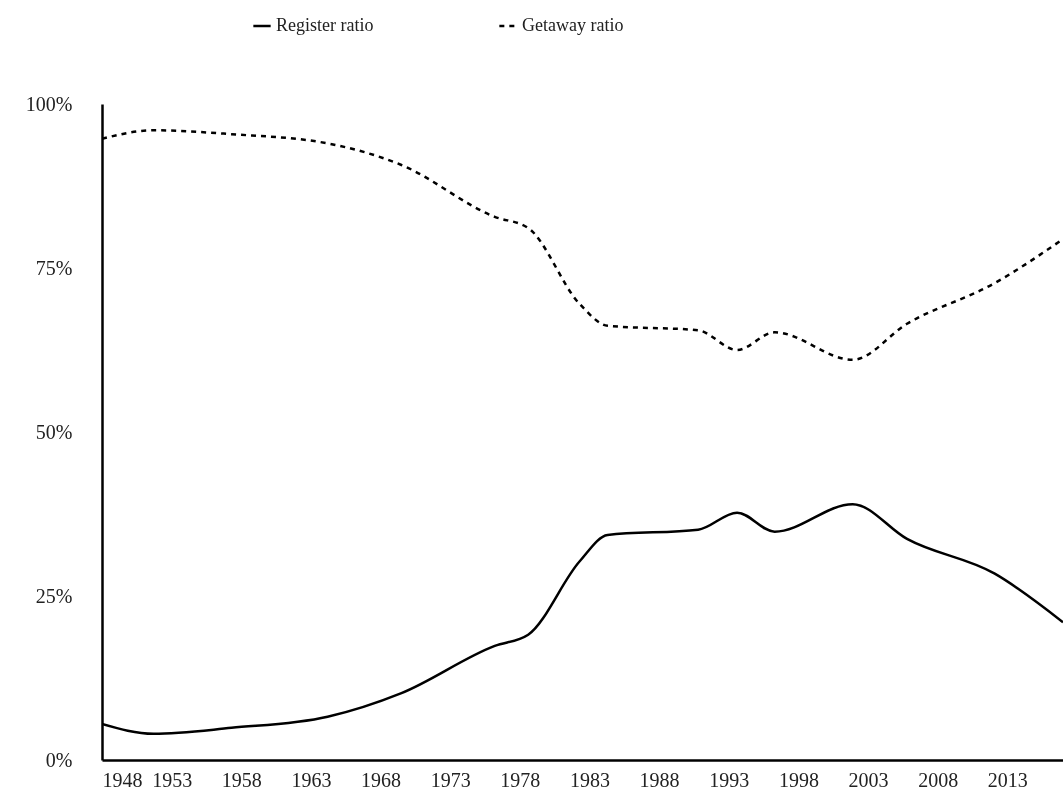  I want to click on x-tick-label: 1973, so click(450, 779).